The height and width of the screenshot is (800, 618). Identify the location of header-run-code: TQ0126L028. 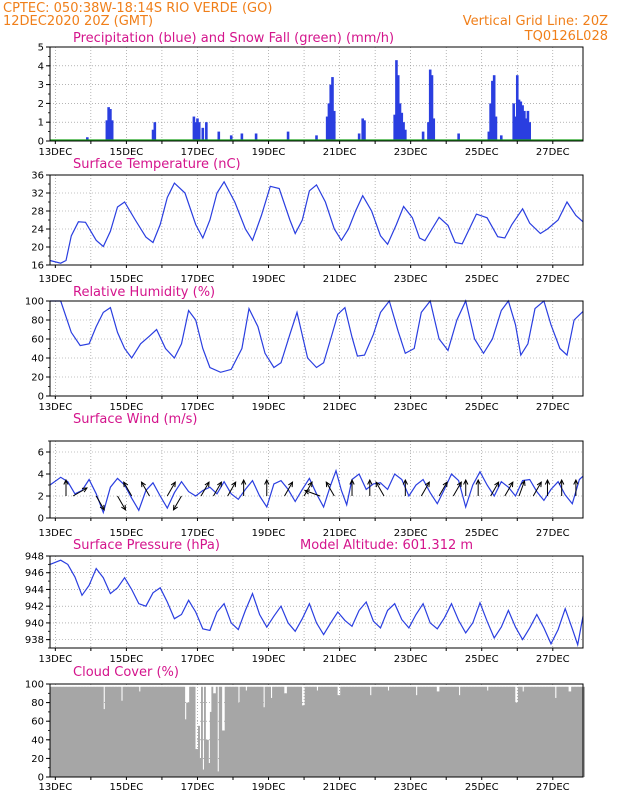
(566, 36).